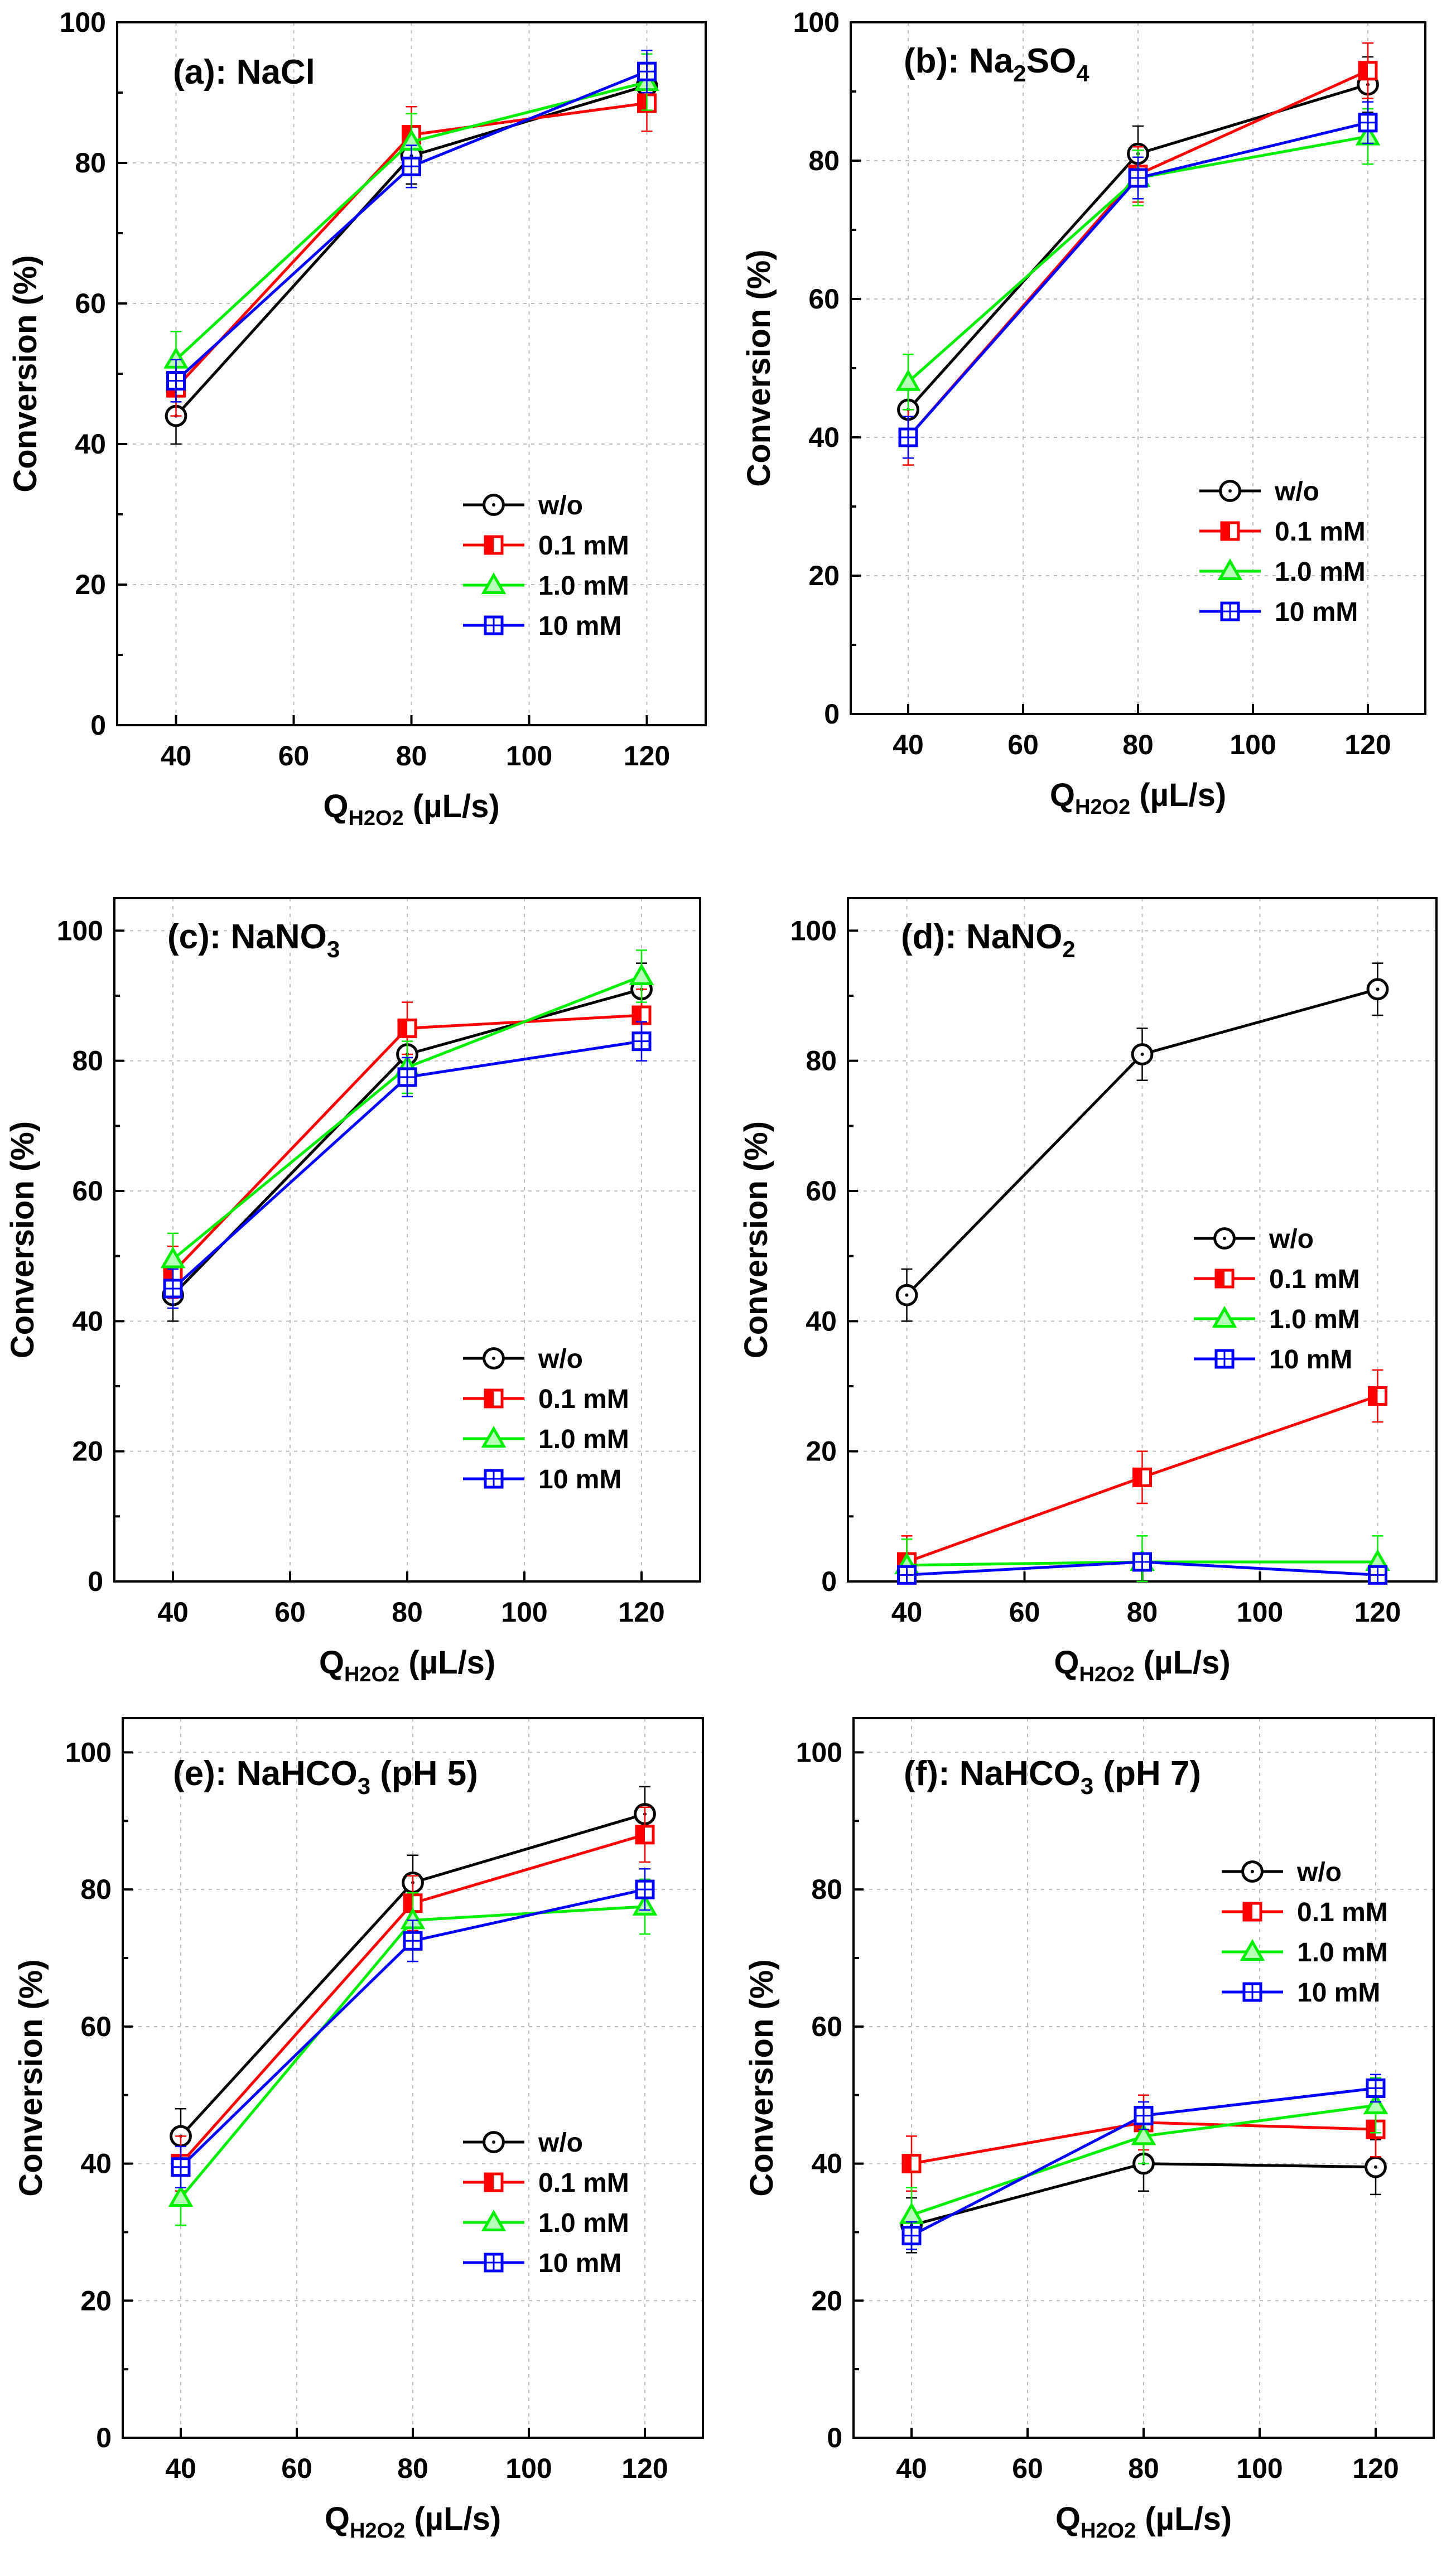 This screenshot has width=1456, height=2556. Describe the element at coordinates (253, 940) in the screenshot. I see `panel-title: (c): NaNO3` at that location.